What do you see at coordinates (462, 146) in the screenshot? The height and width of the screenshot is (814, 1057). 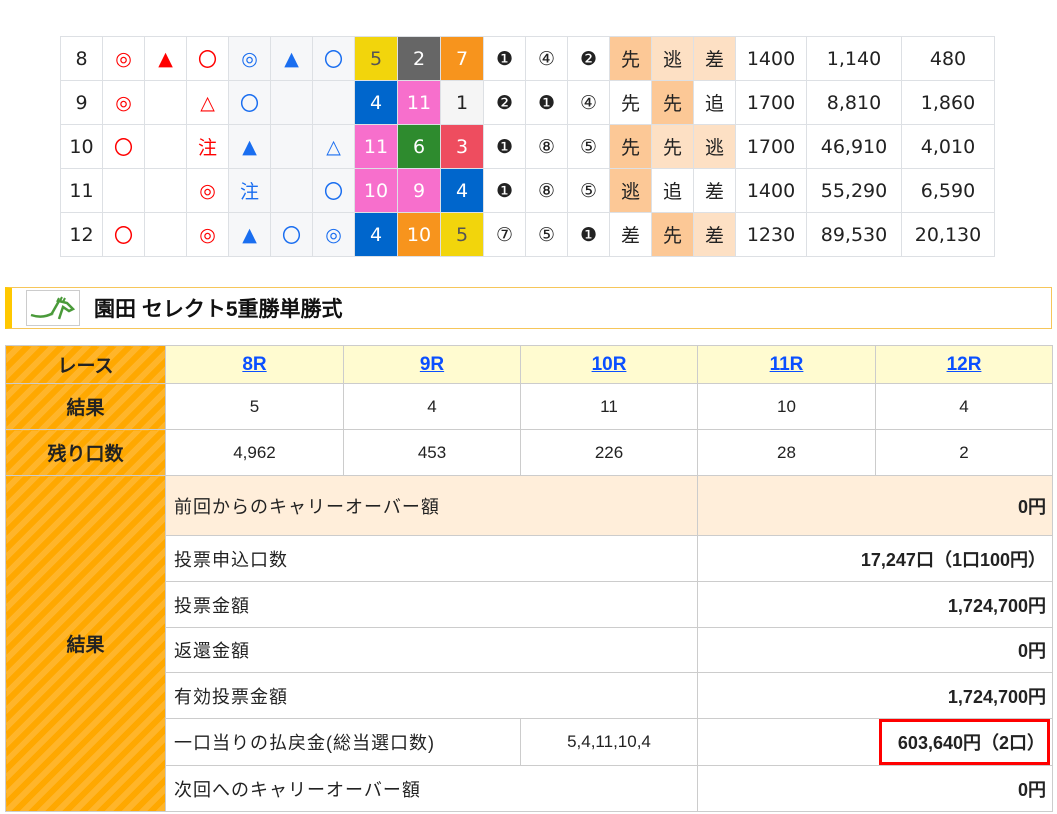 I see `finish-horse-number: 3` at bounding box center [462, 146].